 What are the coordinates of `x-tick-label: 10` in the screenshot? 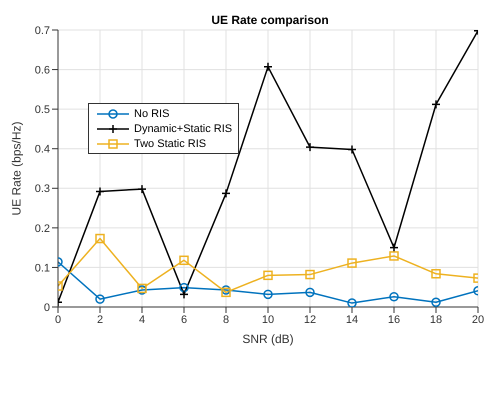 It's located at (268, 320).